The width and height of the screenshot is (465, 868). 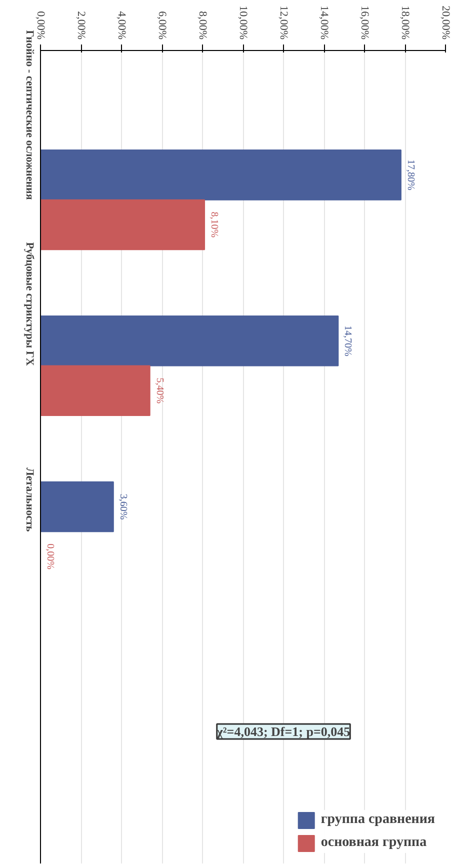 What do you see at coordinates (377, 820) in the screenshot?
I see `legend-label: группа сравнения` at bounding box center [377, 820].